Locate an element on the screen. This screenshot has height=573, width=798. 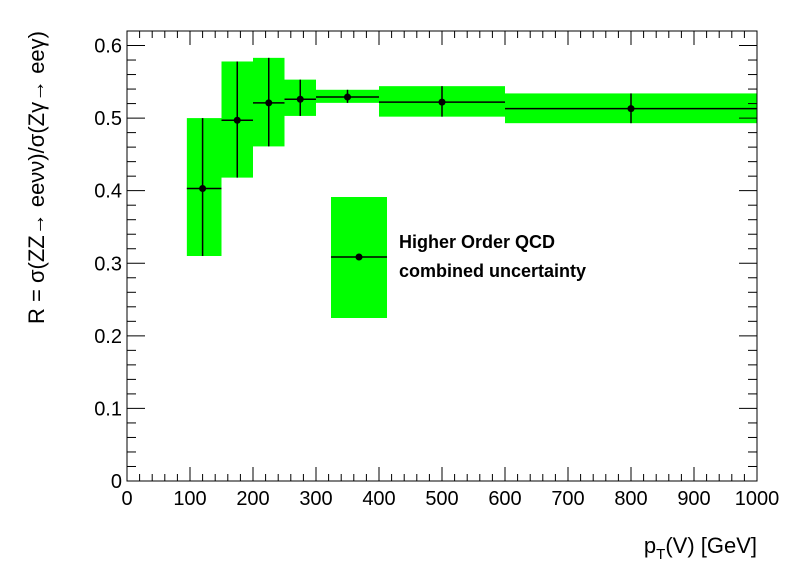
legend-label-line: Higher Order QCD is located at coordinates (477, 242).